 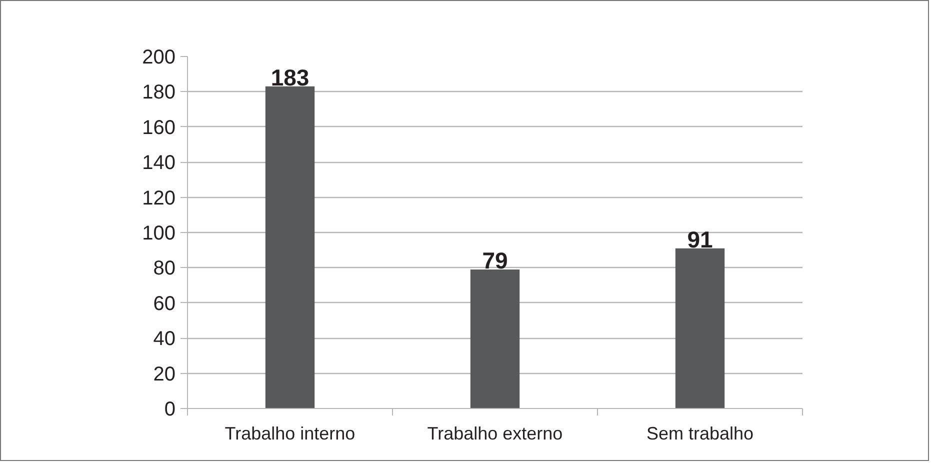 What do you see at coordinates (164, 374) in the screenshot?
I see `y-tick-label: 20` at bounding box center [164, 374].